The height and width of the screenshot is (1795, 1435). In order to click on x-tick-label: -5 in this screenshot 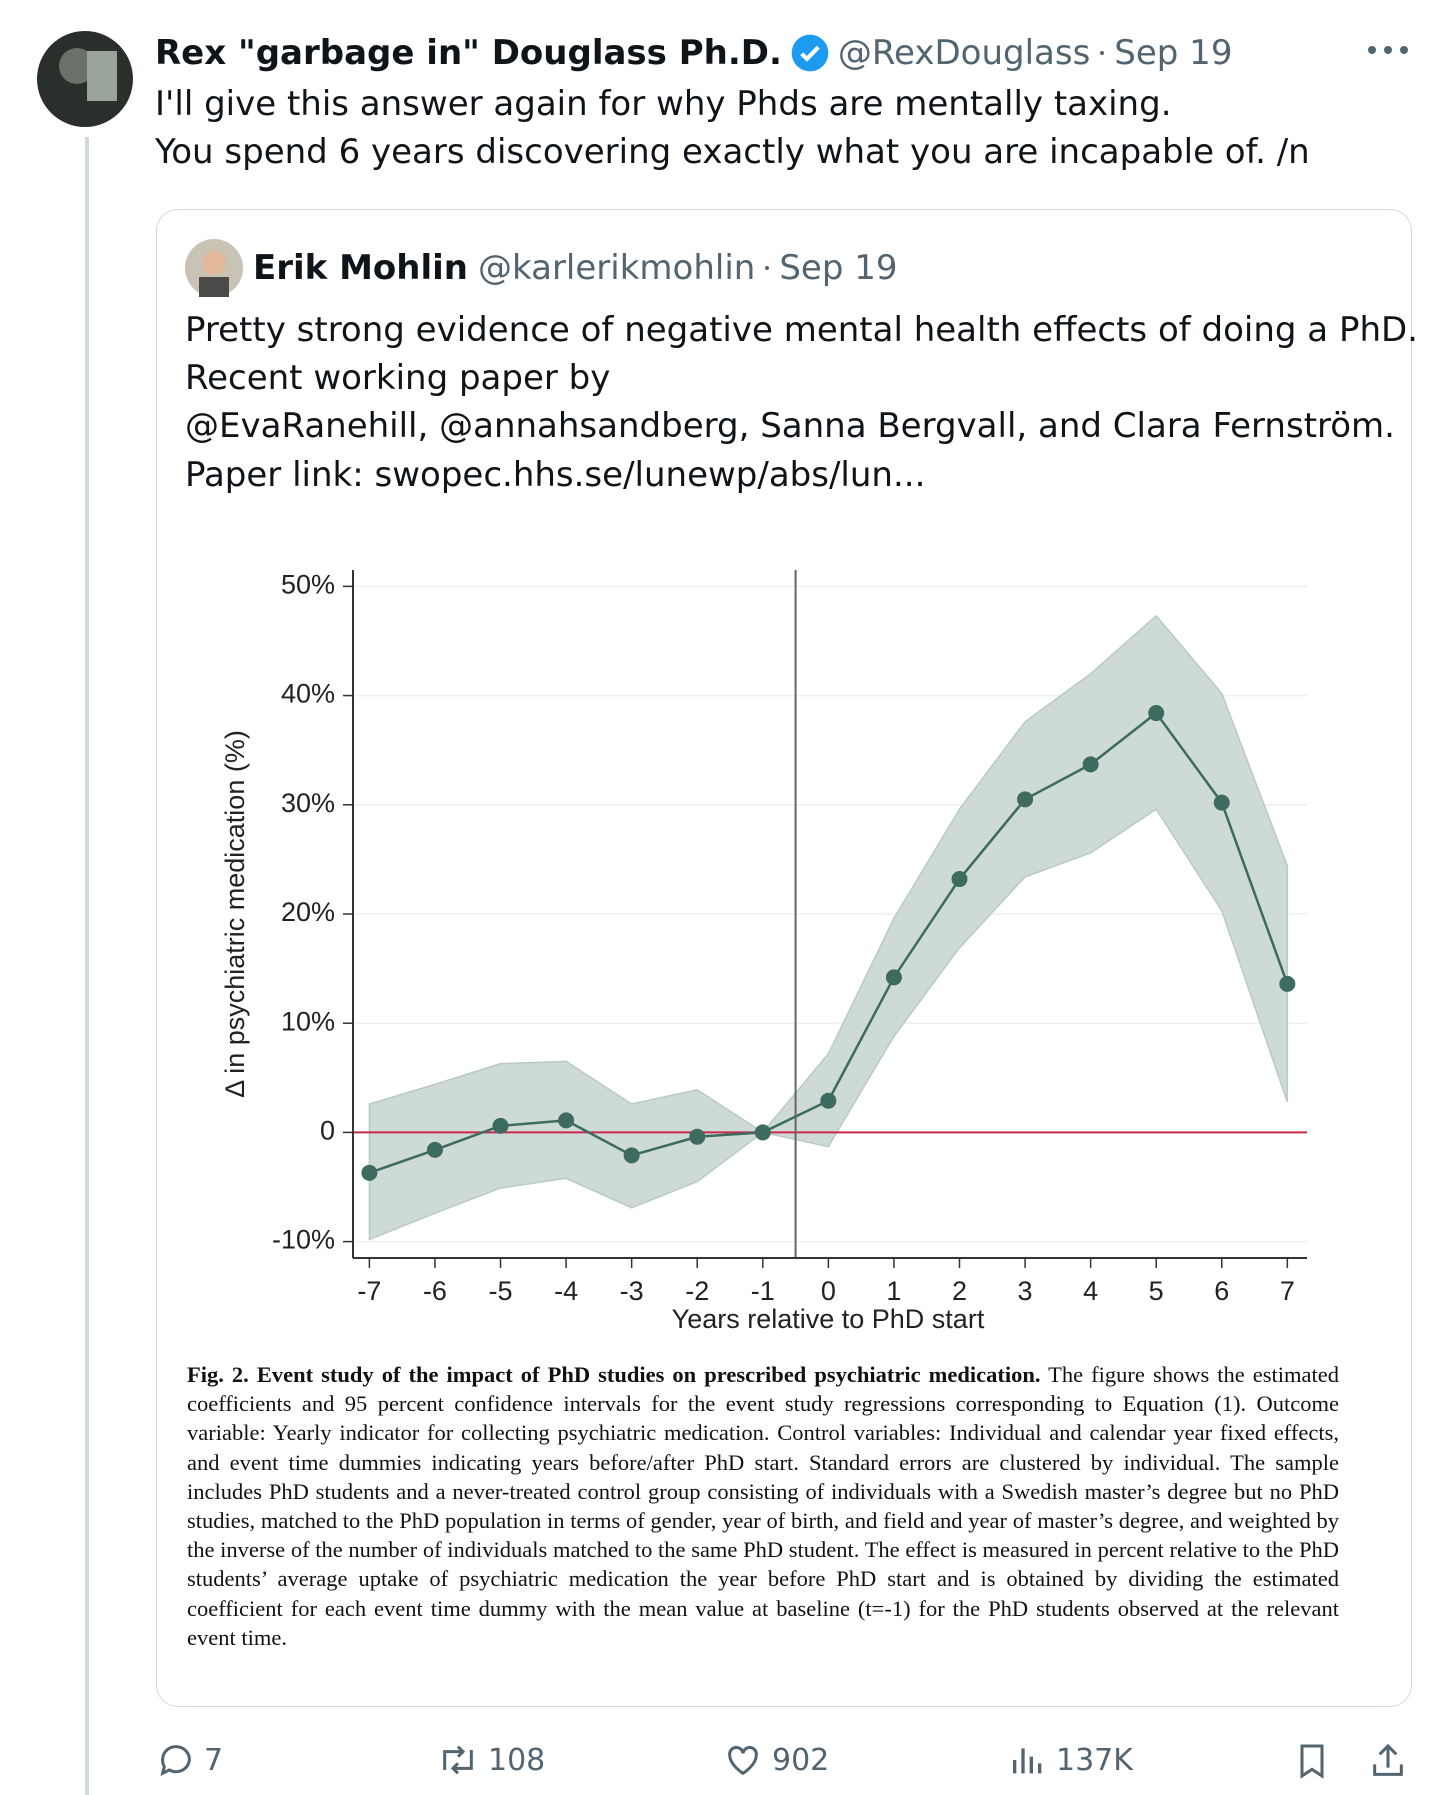, I will do `click(501, 1291)`.